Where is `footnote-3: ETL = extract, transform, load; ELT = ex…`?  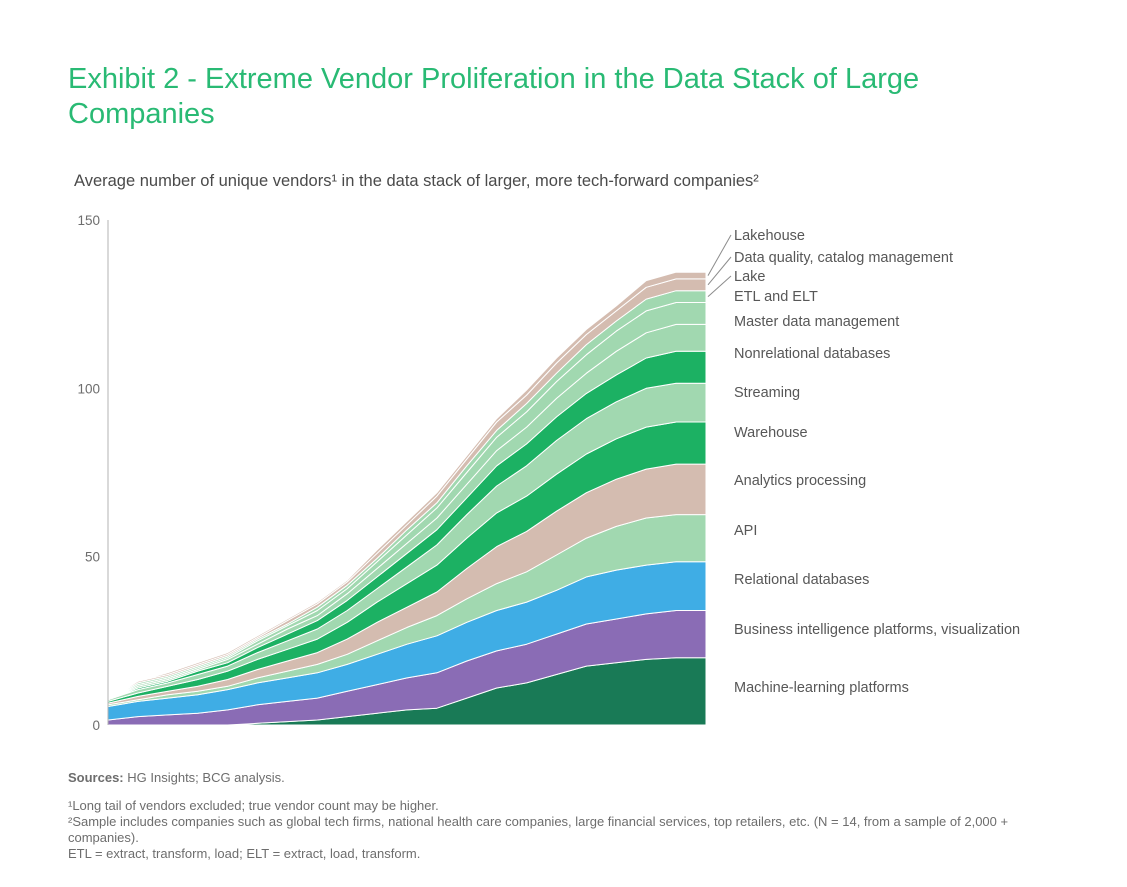 footnote-3: ETL = extract, transform, load; ELT = ex… is located at coordinates (244, 853).